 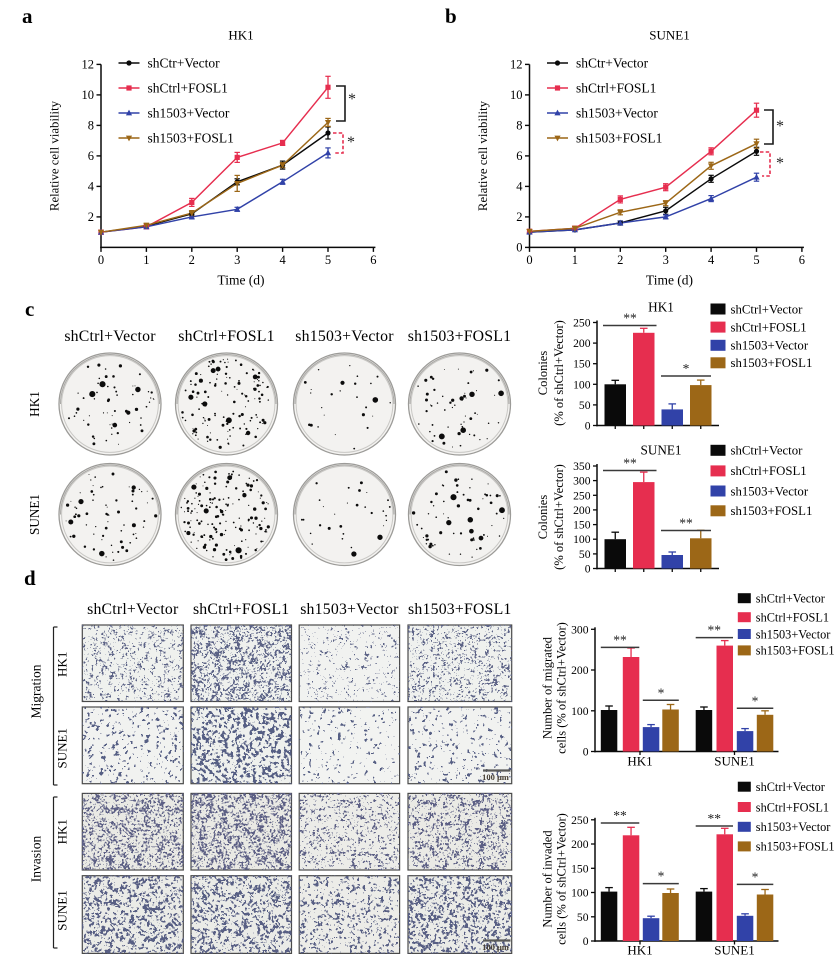 I want to click on svg-text: b, so click(x=451, y=16).